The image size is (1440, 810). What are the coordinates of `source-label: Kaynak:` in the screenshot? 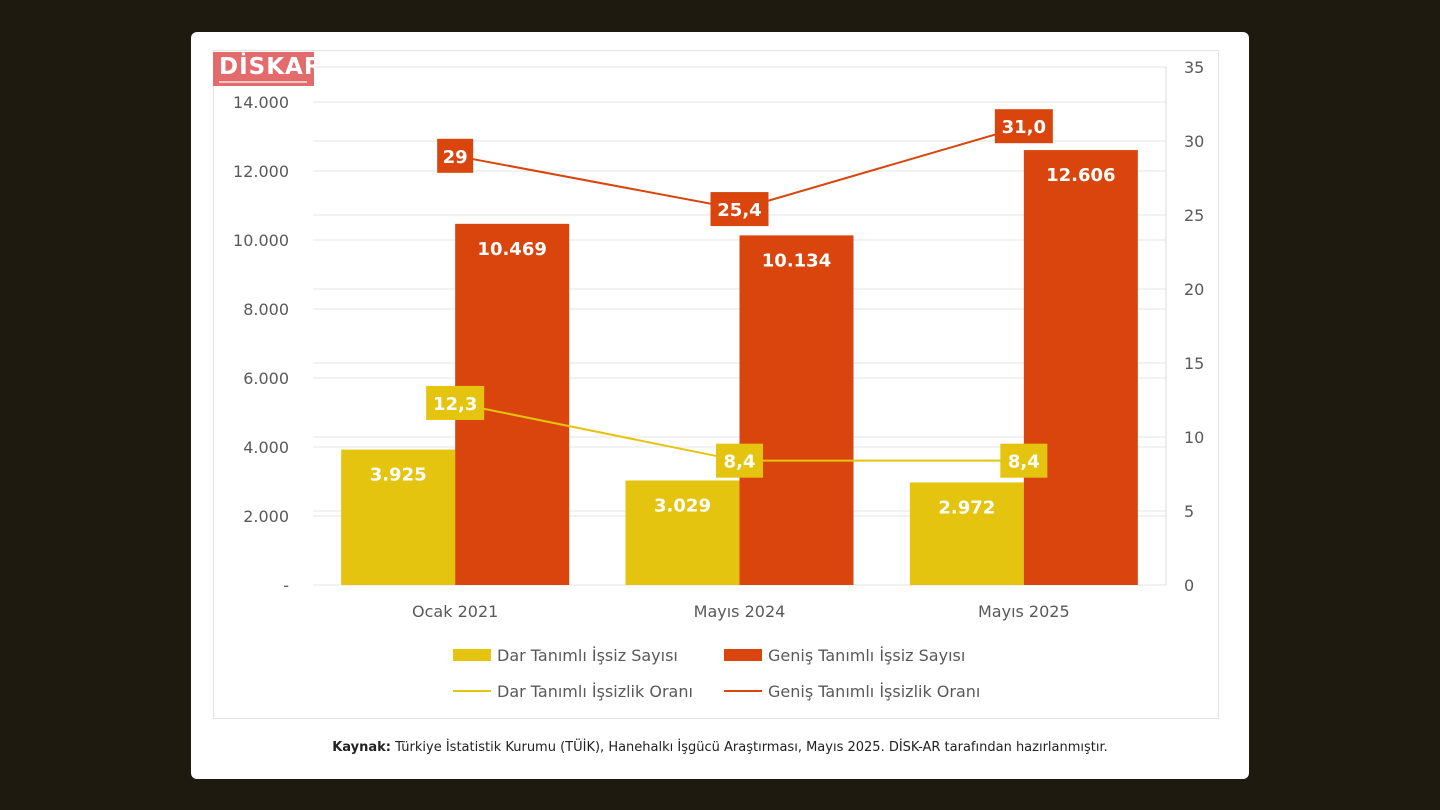 It's located at (361, 747).